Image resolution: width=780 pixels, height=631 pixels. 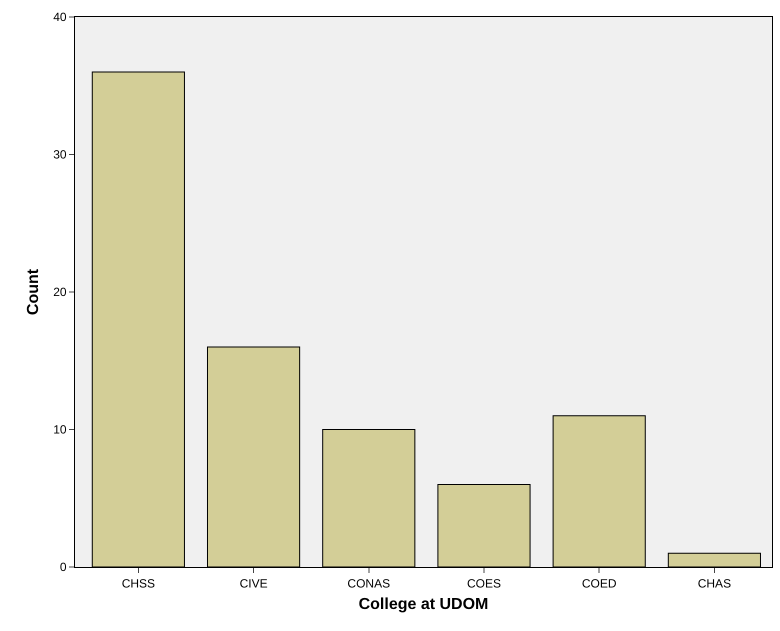 What do you see at coordinates (63, 567) in the screenshot?
I see `y-tick-label: 0` at bounding box center [63, 567].